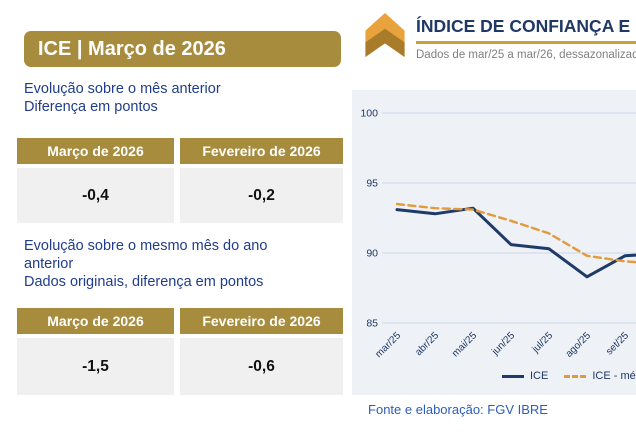 This screenshot has width=636, height=446. What do you see at coordinates (372, 254) in the screenshot?
I see `y-tick-label: 90` at bounding box center [372, 254].